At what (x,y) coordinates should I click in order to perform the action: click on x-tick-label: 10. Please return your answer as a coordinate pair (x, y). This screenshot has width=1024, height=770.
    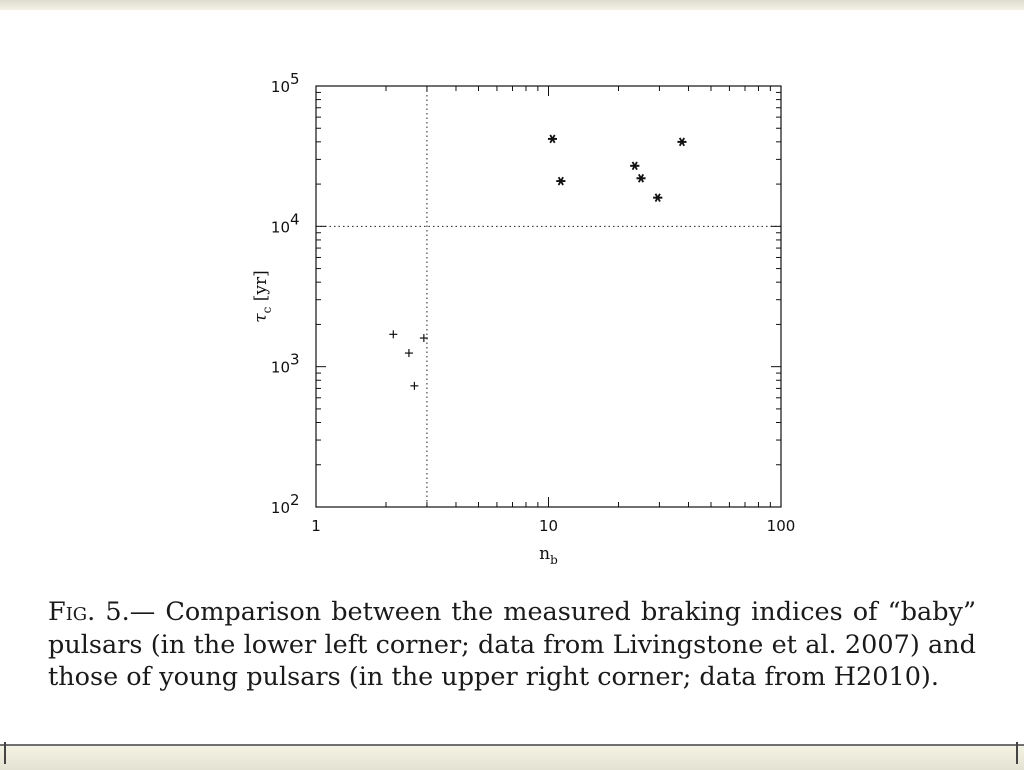
    Looking at the image, I should click on (548, 526).